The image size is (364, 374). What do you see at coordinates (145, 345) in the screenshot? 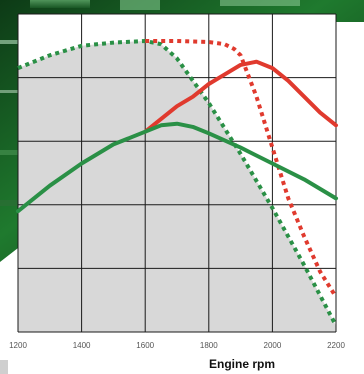
I see `x-tick-label: 1600` at bounding box center [145, 345].